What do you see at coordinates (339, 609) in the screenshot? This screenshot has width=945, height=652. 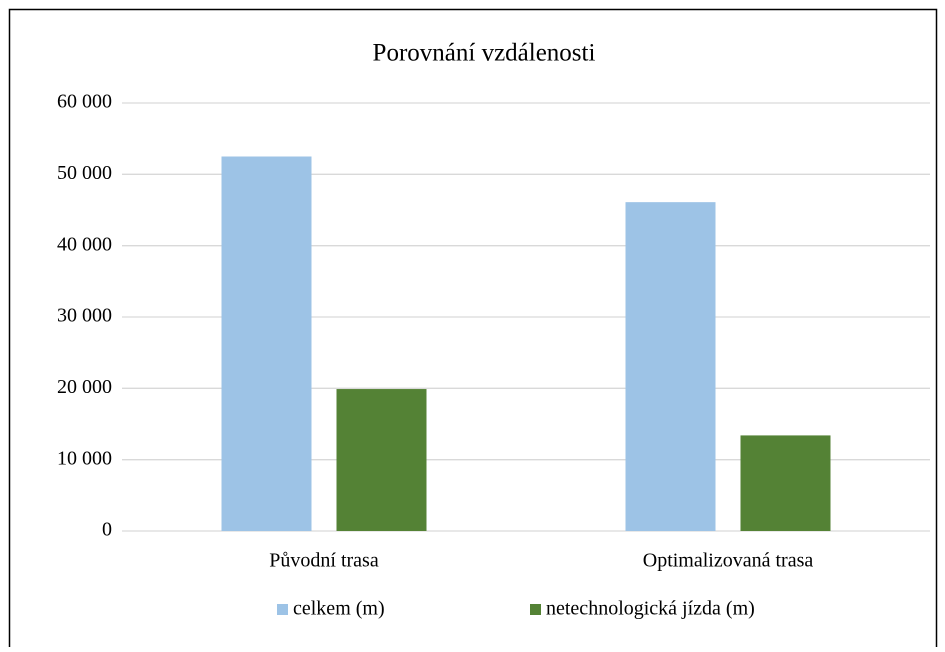 I see `legend-label: celkem (m)` at bounding box center [339, 609].